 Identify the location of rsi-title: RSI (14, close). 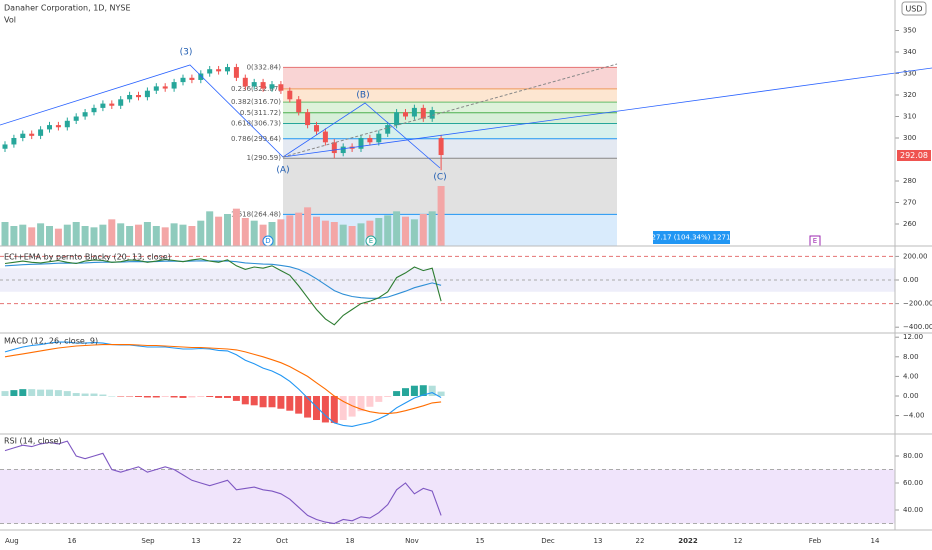
(33, 441).